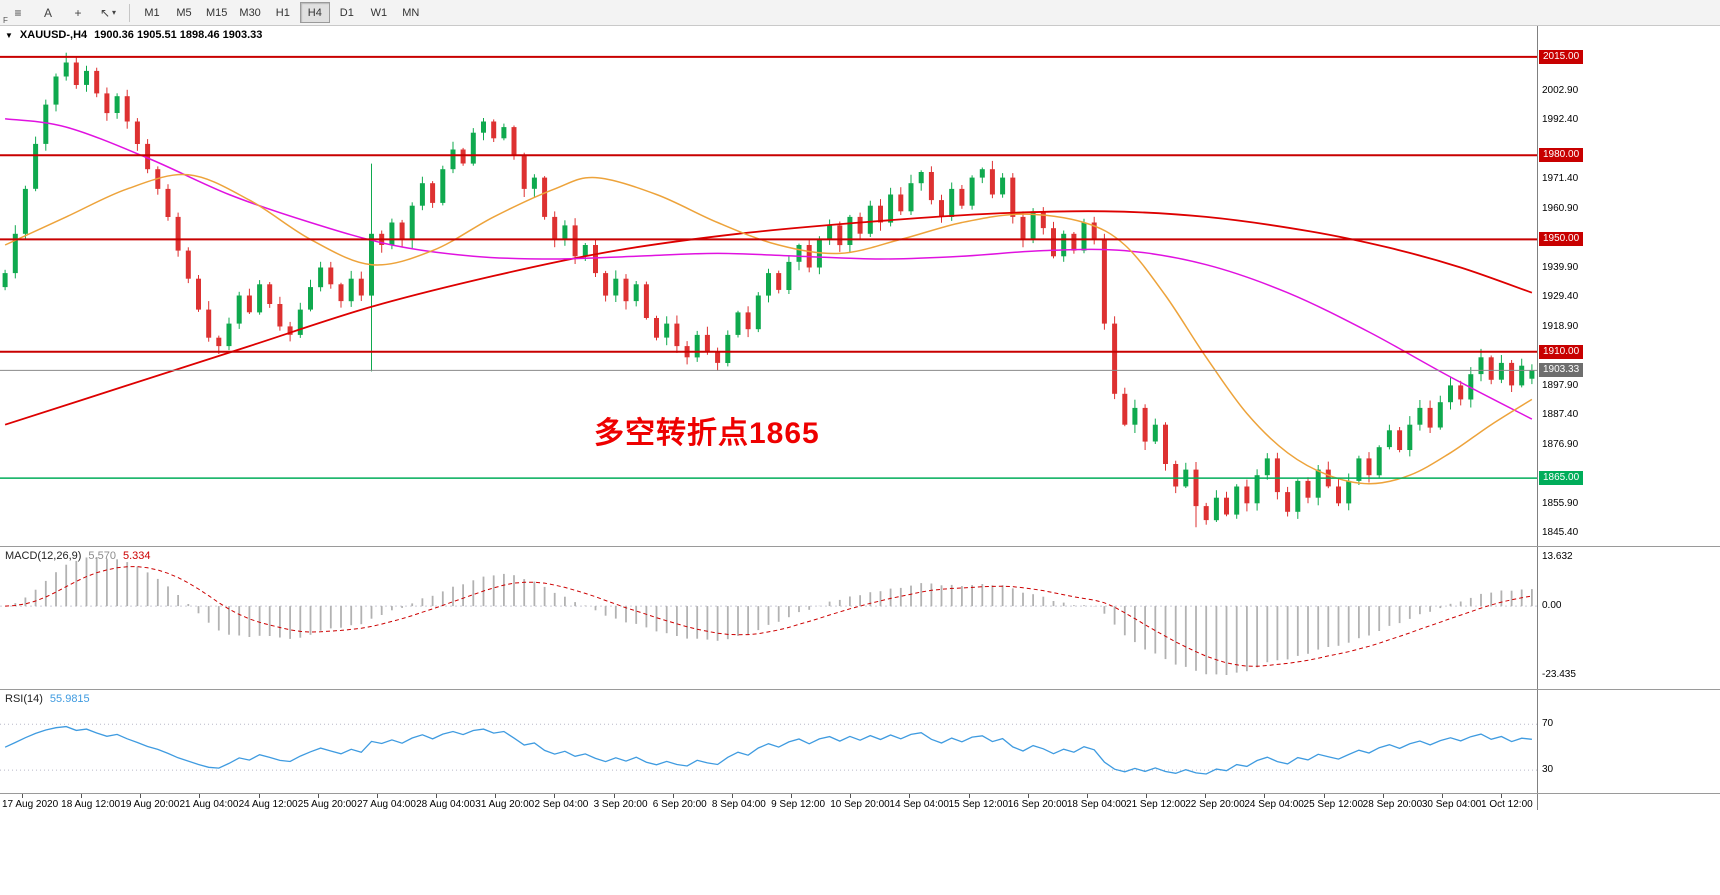  I want to click on price-axis-label: 1939.90, so click(1560, 267).